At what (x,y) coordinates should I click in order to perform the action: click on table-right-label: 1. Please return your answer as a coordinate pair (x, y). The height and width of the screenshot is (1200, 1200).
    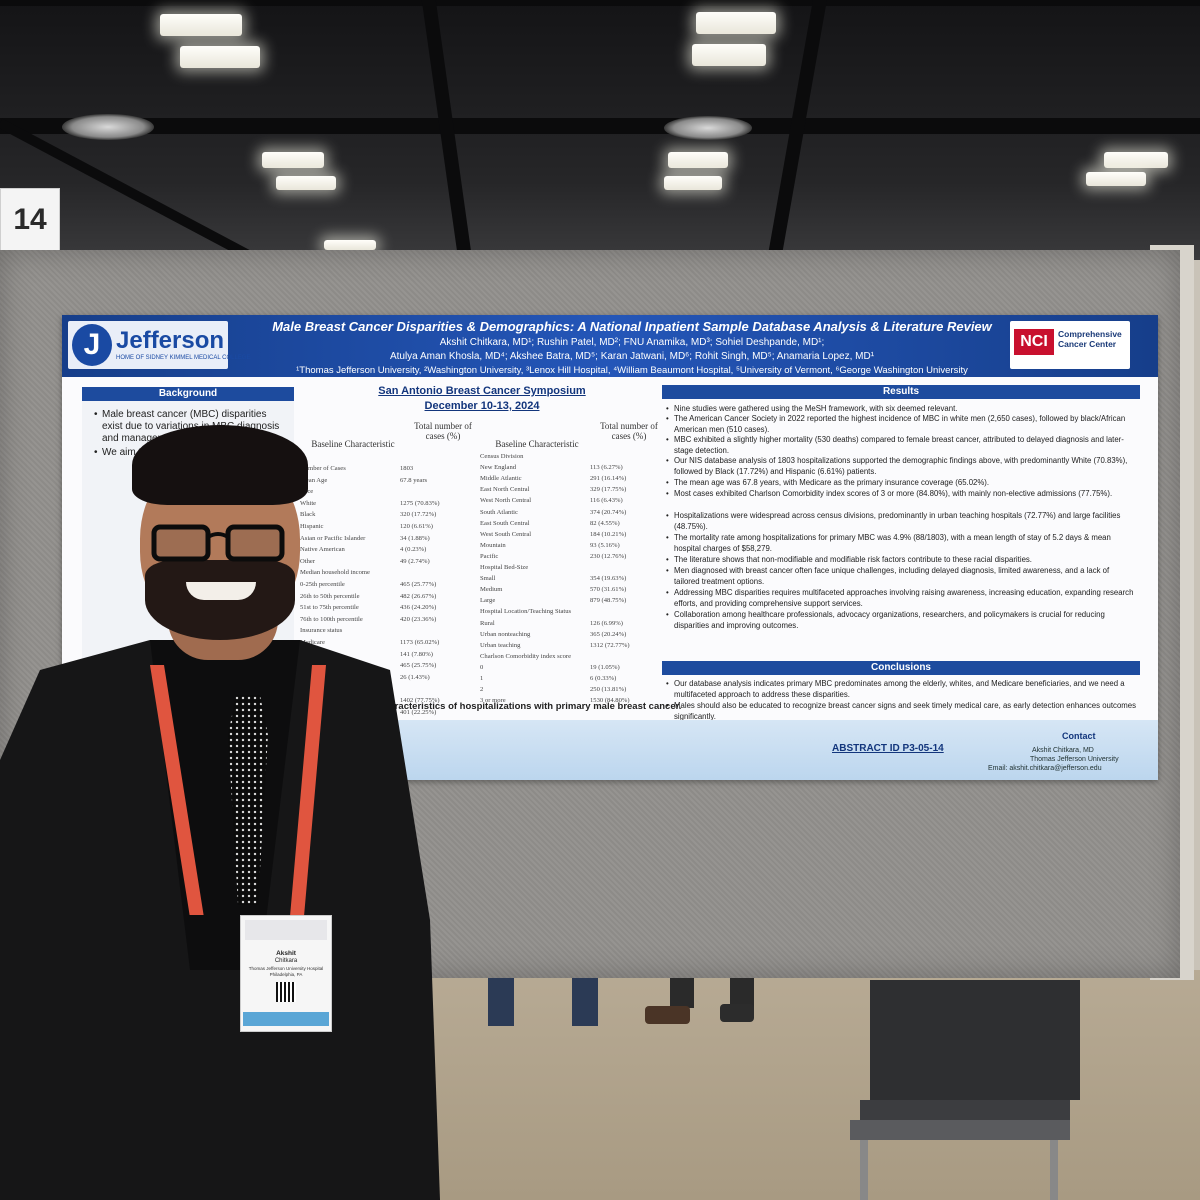
    Looking at the image, I should click on (482, 678).